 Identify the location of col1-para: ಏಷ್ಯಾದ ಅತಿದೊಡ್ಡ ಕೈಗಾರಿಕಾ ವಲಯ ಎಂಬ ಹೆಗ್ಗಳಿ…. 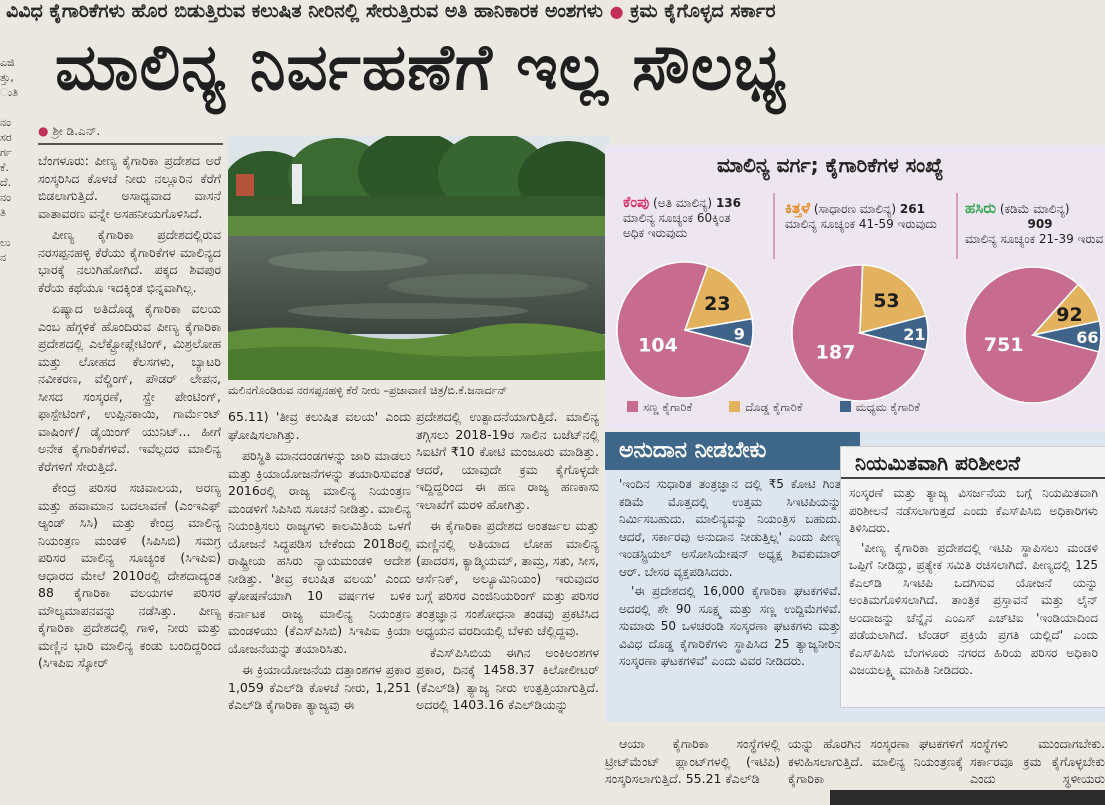
(129, 387).